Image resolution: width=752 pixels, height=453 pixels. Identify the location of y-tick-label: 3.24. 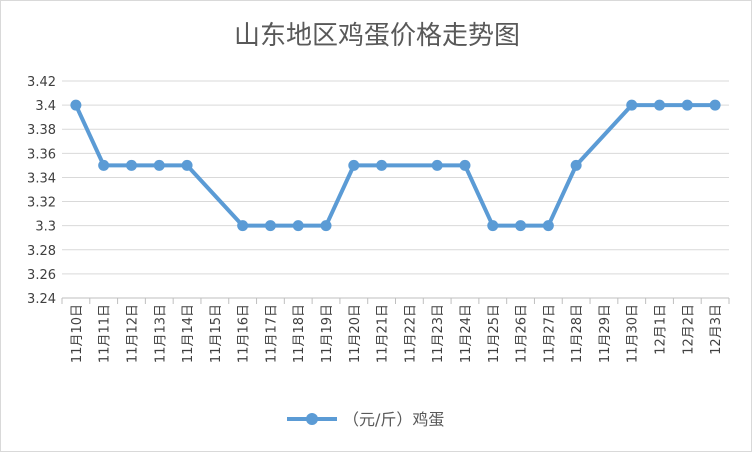
(41, 299).